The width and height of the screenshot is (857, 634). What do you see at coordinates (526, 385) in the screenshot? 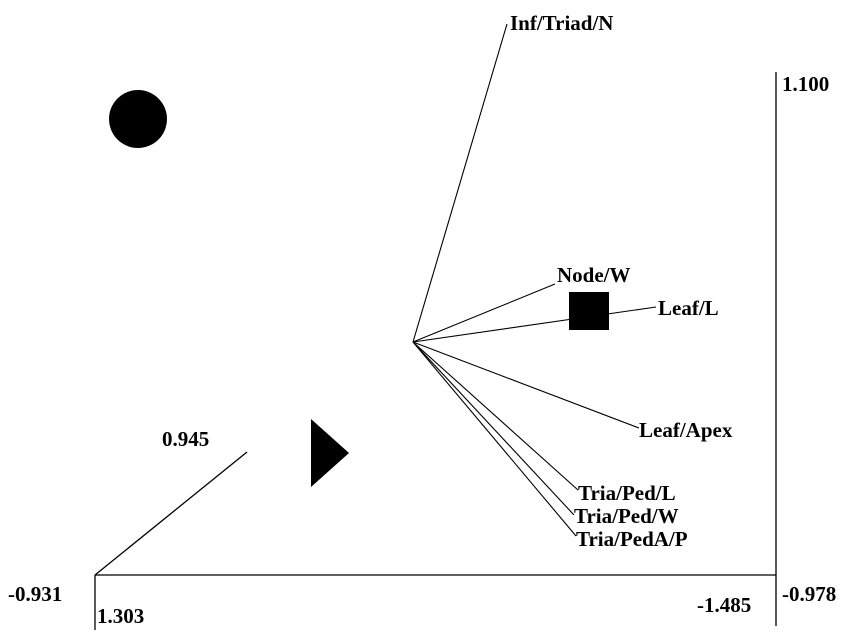
I see `vector-leaf-apex` at bounding box center [526, 385].